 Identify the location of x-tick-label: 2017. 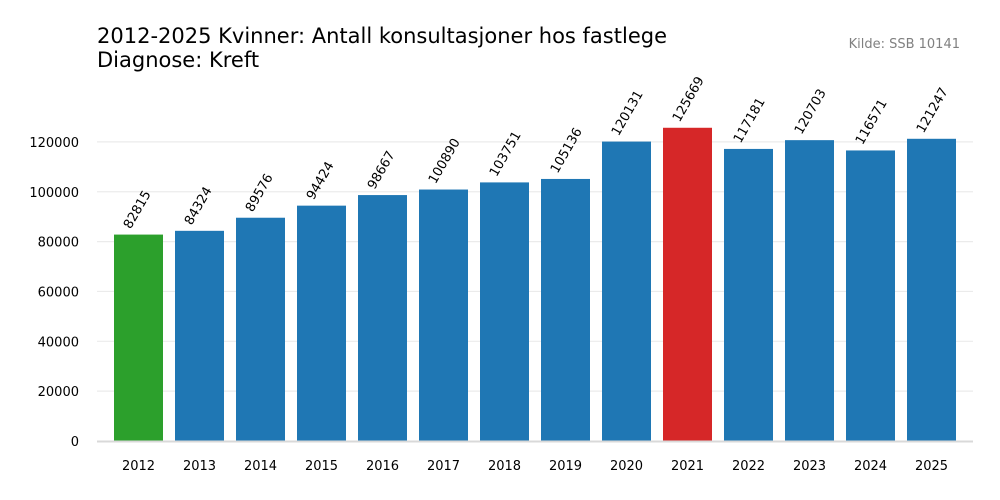
(443, 466).